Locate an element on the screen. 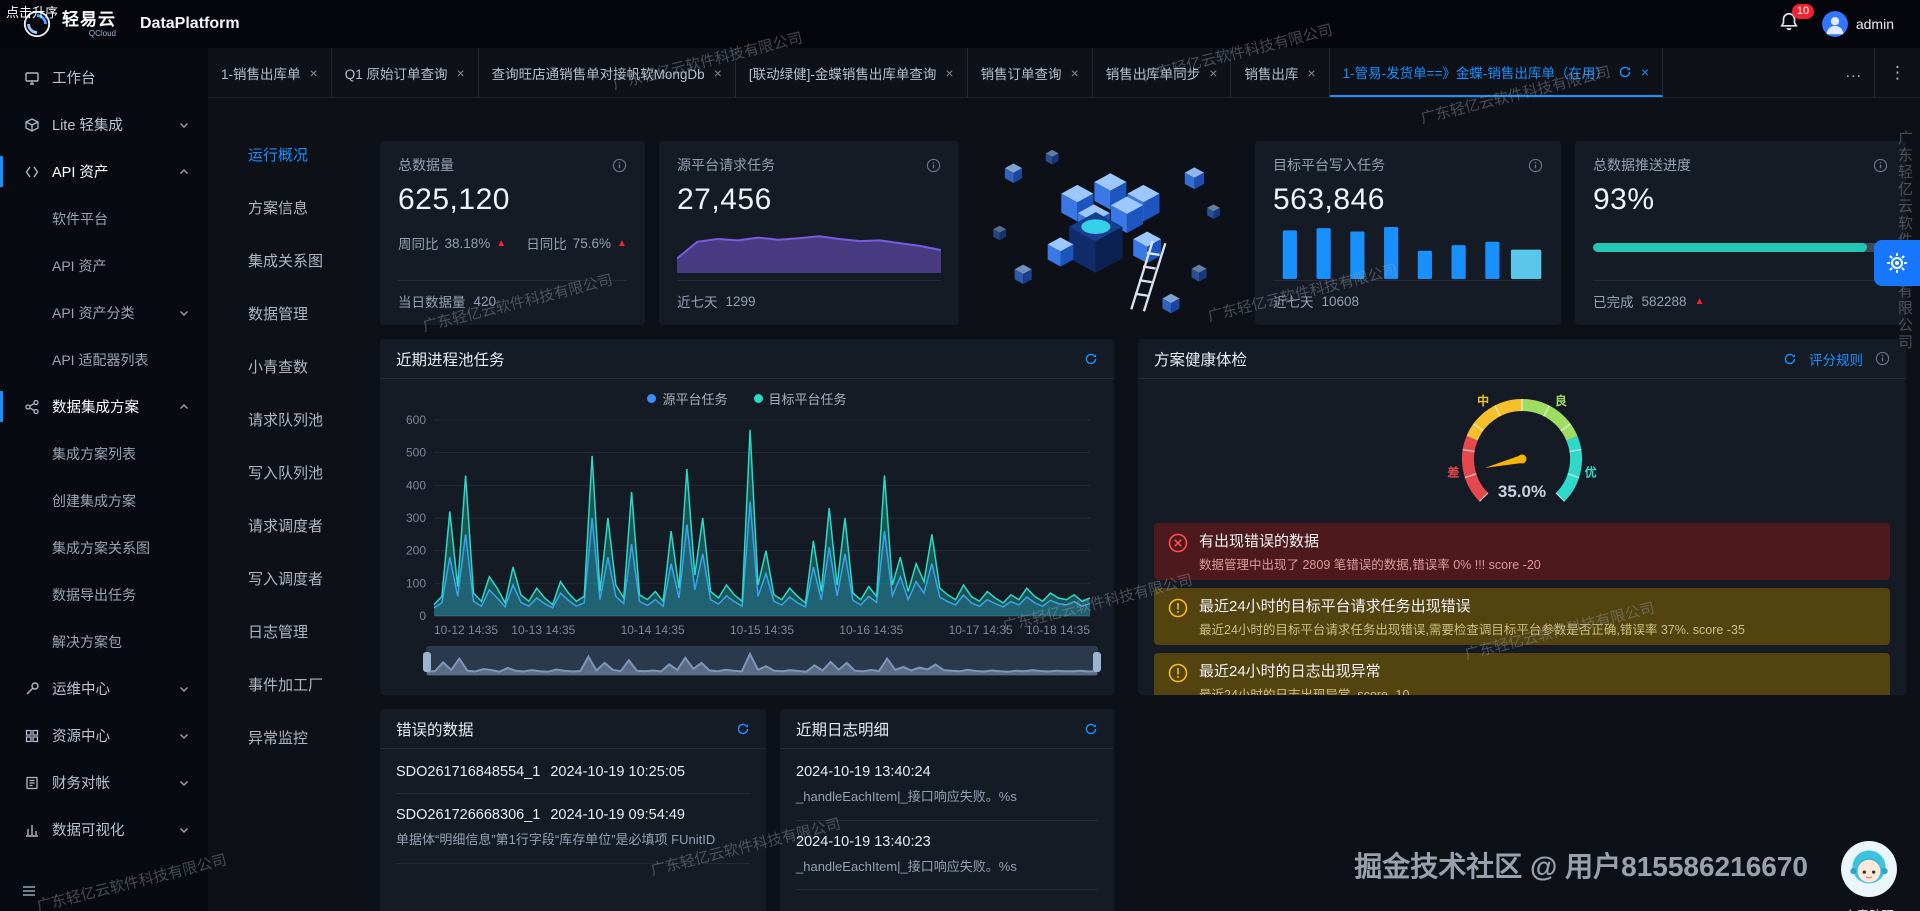 The width and height of the screenshot is (1920, 911). sidebar-item-data-integration-group: 数据集成方案 is located at coordinates (104, 406).